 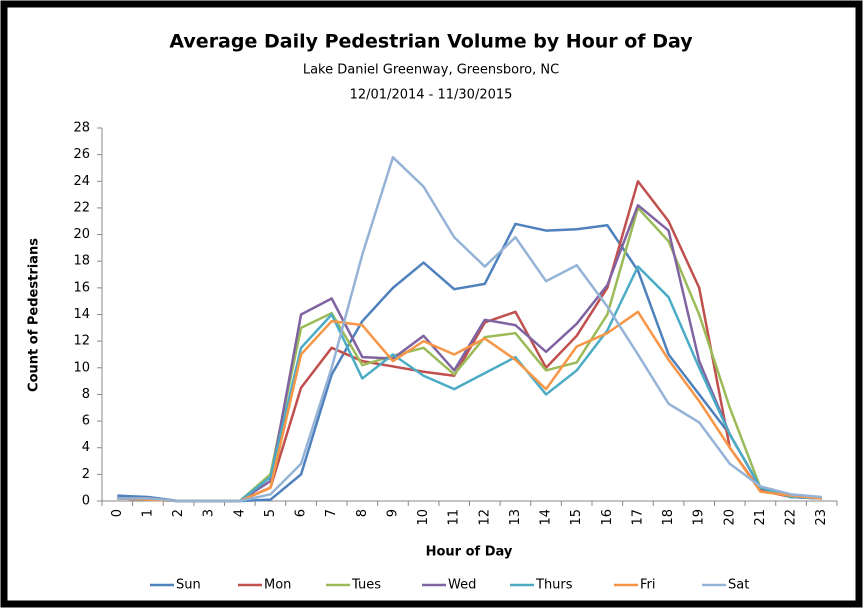 What do you see at coordinates (431, 95) in the screenshot?
I see `chart-subtitle: 12/01/2014 - 11/30/2015` at bounding box center [431, 95].